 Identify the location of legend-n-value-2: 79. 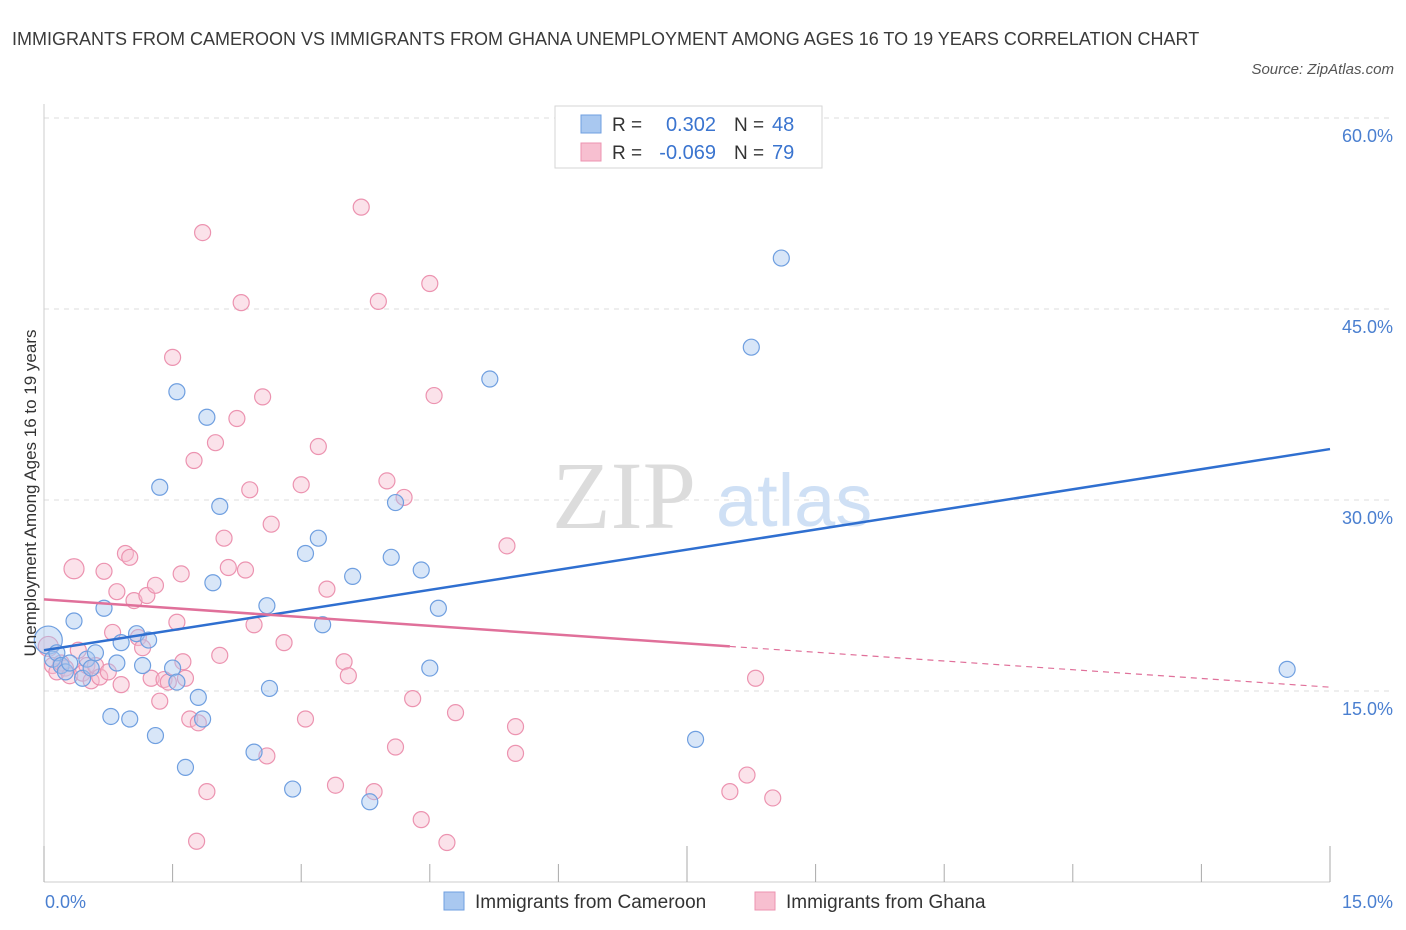
(783, 153).